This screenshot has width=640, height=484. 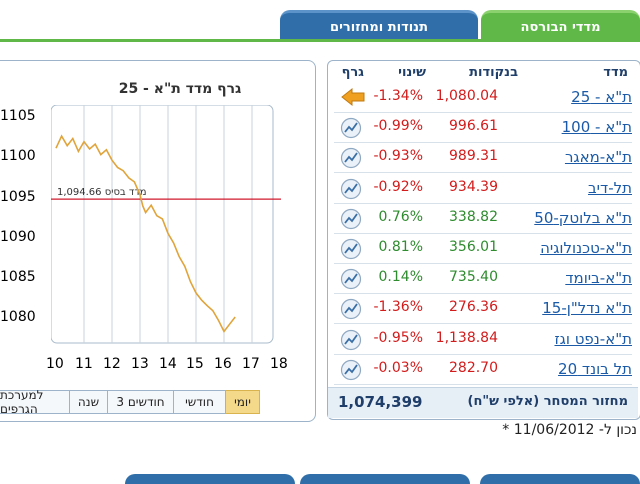 I want to click on period-monthly: חודשי, so click(x=200, y=402).